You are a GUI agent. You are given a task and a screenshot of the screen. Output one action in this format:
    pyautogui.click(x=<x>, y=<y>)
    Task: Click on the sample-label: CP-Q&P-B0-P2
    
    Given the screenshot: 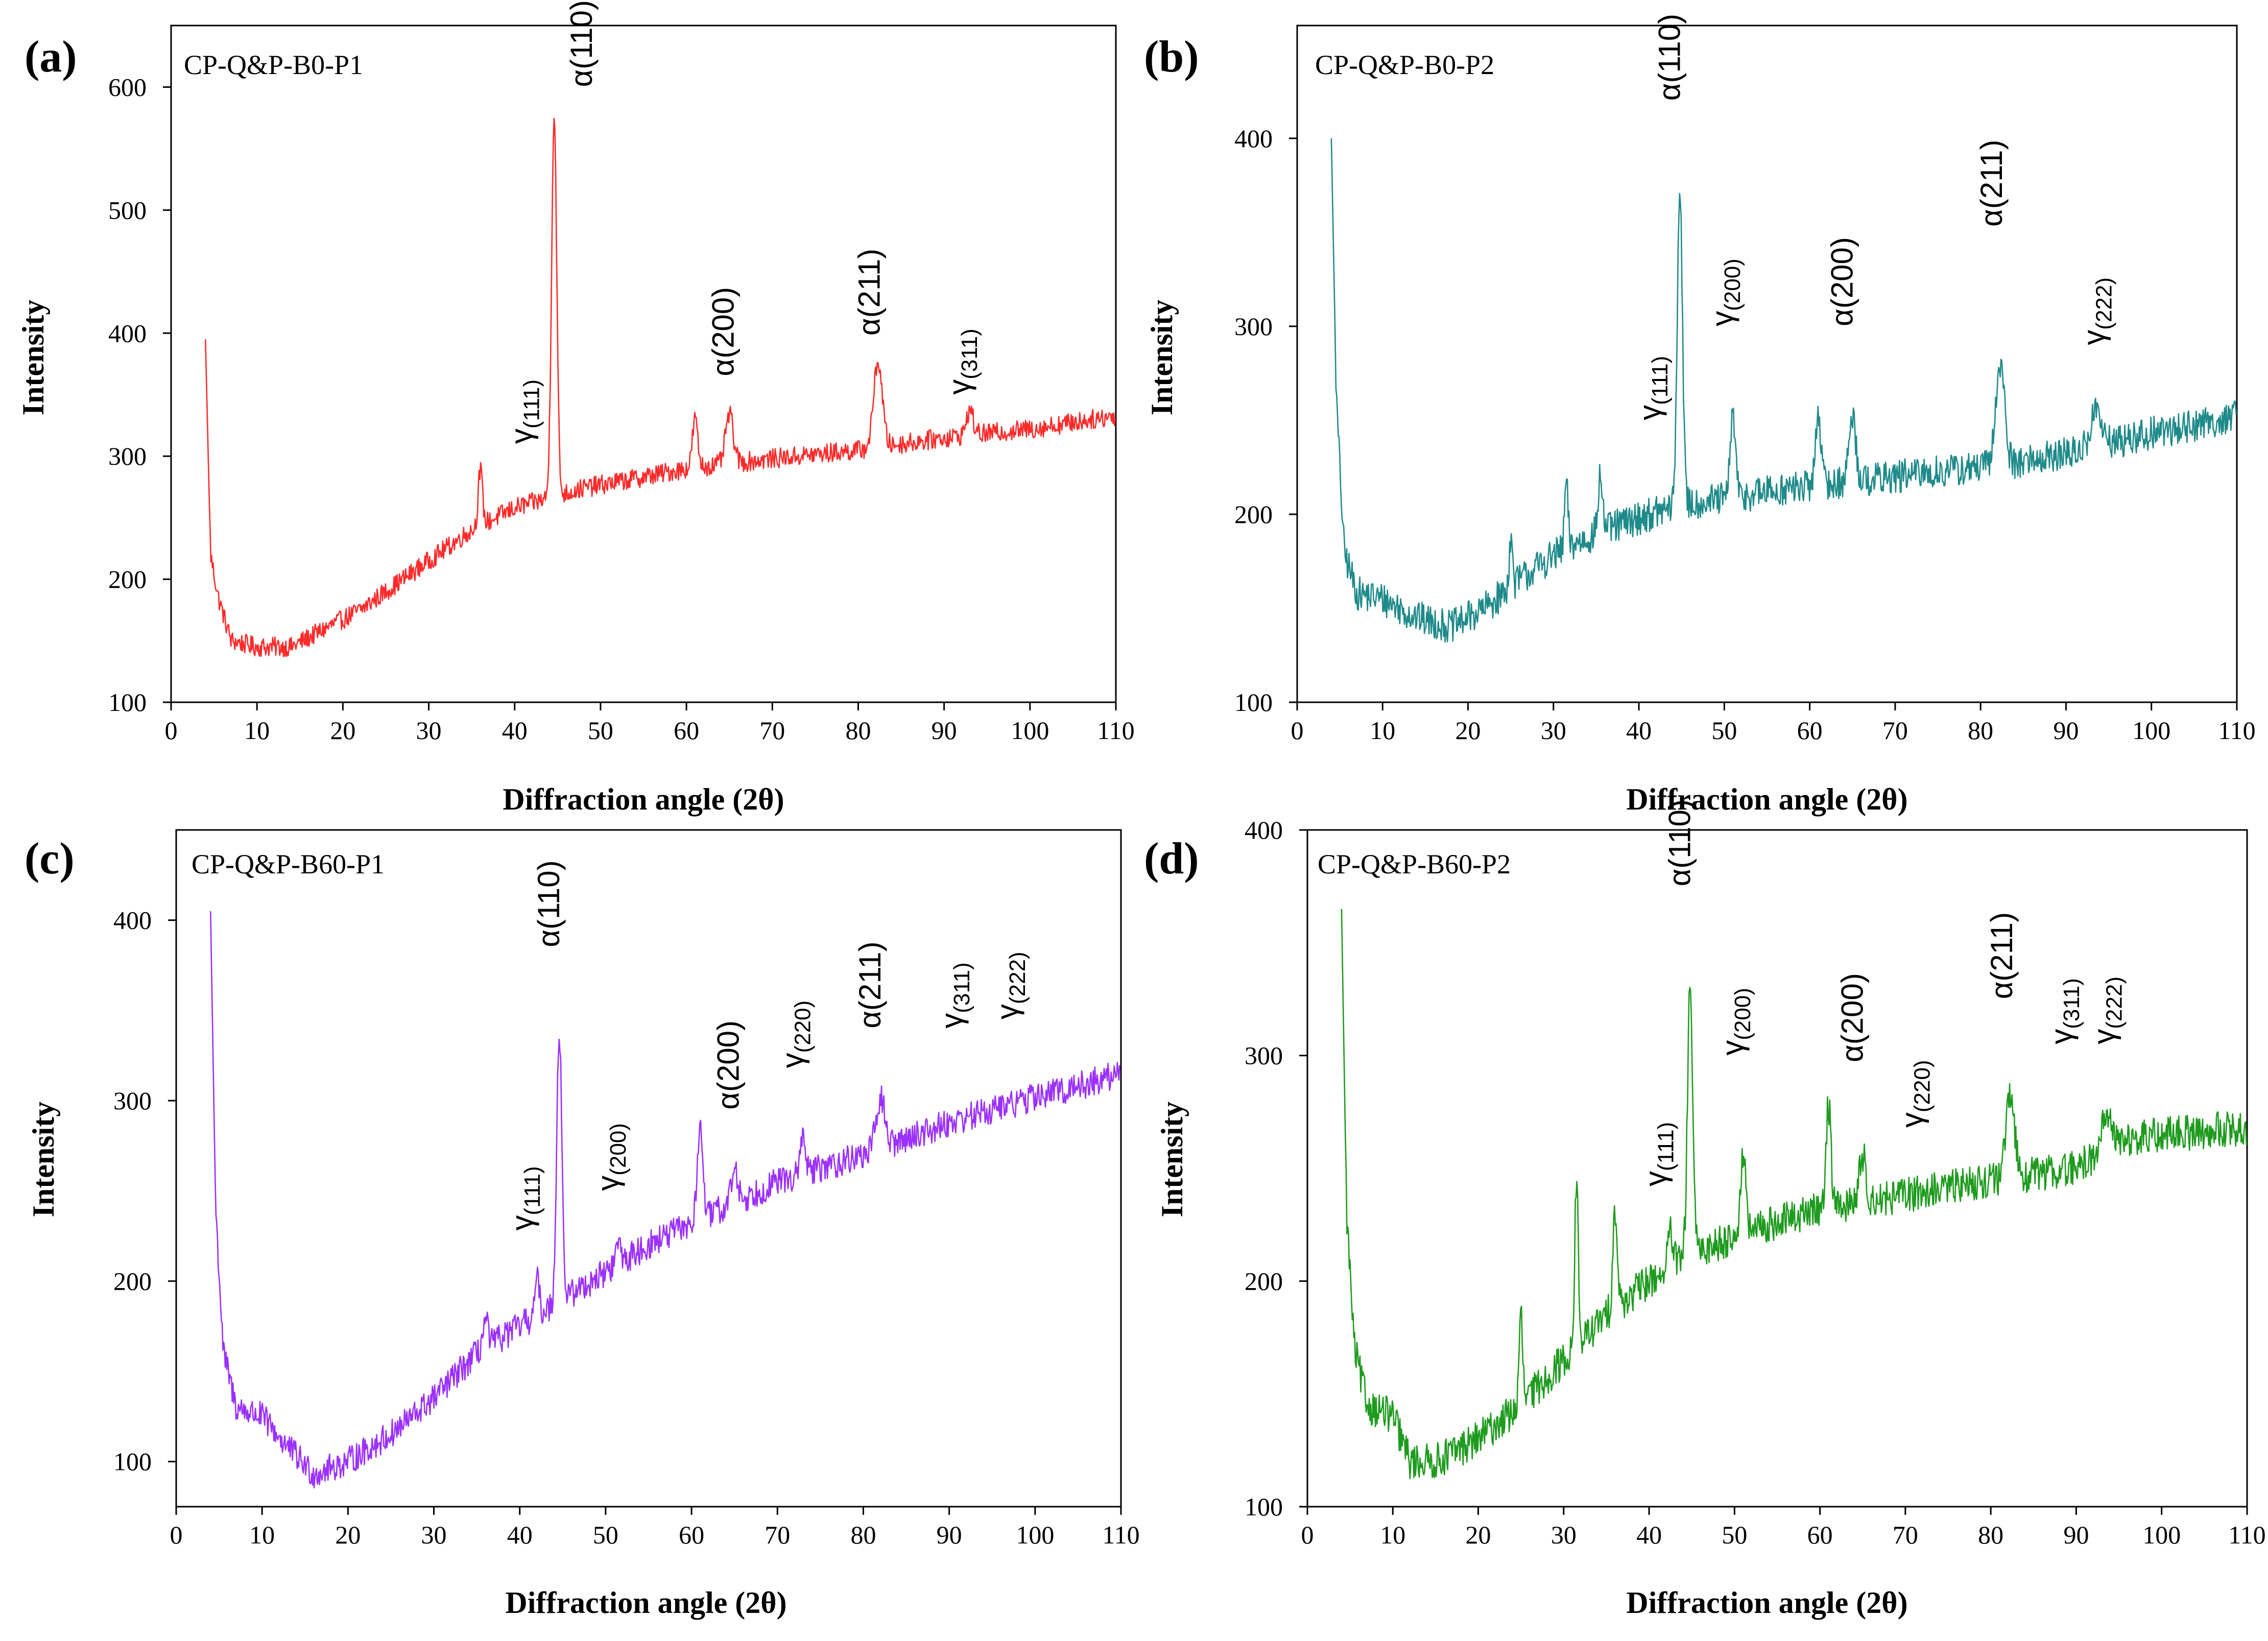 What is the action you would take?
    pyautogui.click(x=1404, y=65)
    